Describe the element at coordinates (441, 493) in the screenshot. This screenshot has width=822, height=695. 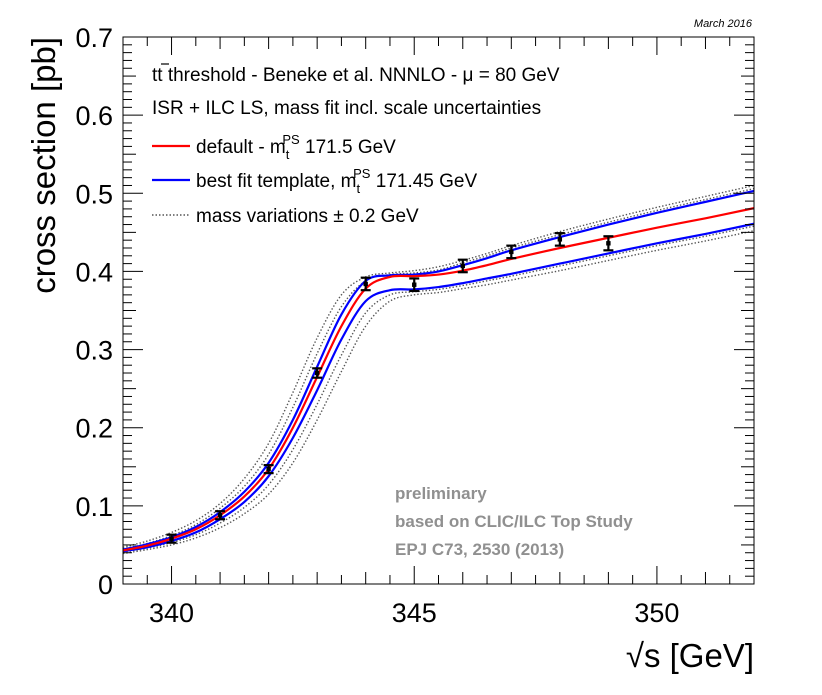
I see `annotation-preliminary: preliminary` at that location.